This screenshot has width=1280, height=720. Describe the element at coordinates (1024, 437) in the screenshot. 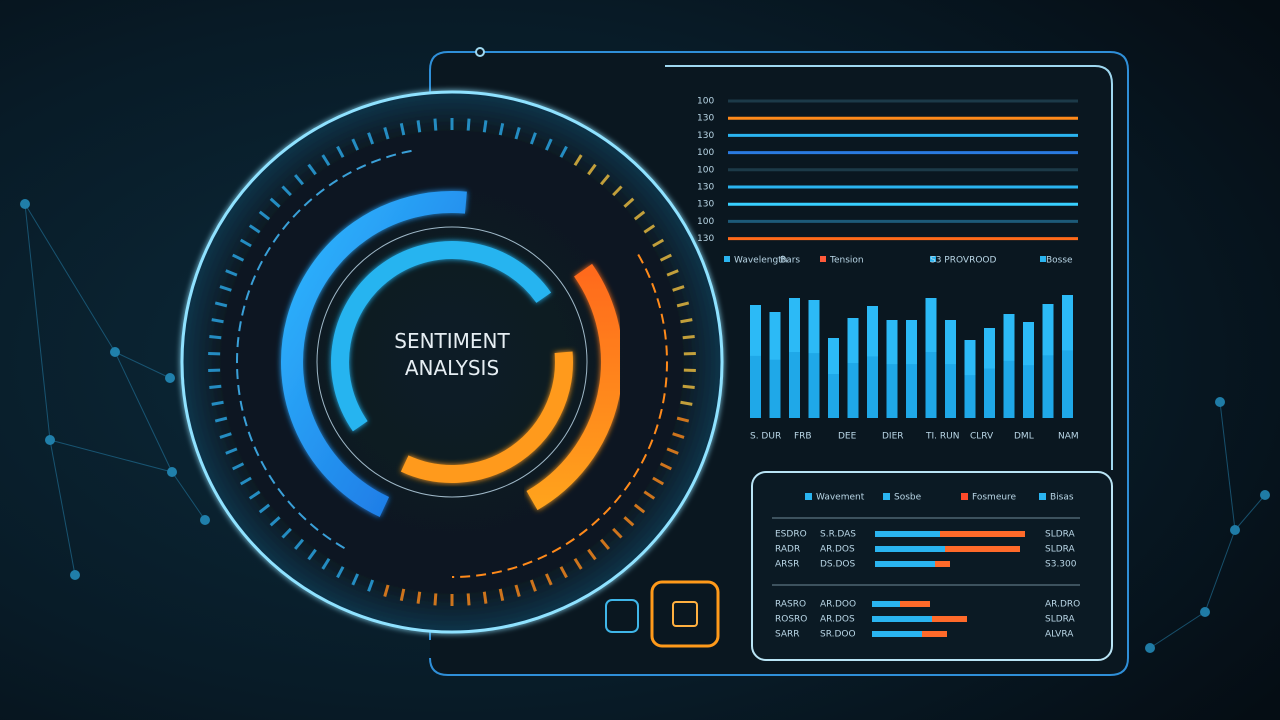

I see `bar-label: DML` at that location.